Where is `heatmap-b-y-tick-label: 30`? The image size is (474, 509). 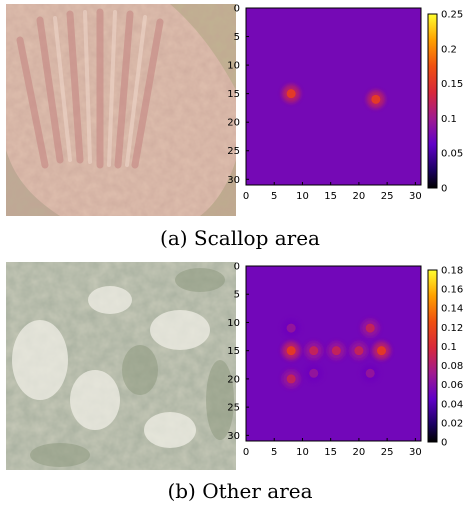
heatmap-b-y-tick-label: 30 is located at coordinates (233, 436).